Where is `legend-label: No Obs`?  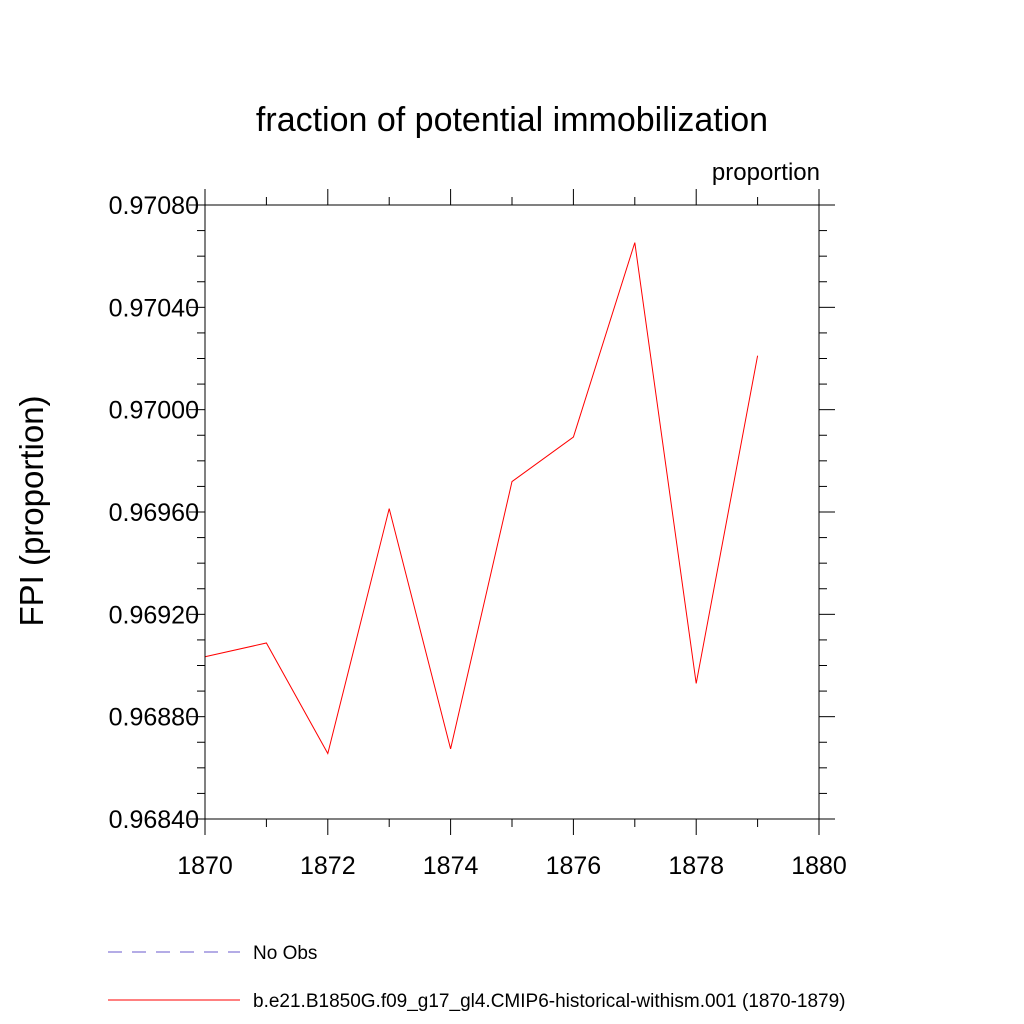
legend-label: No Obs is located at coordinates (285, 953).